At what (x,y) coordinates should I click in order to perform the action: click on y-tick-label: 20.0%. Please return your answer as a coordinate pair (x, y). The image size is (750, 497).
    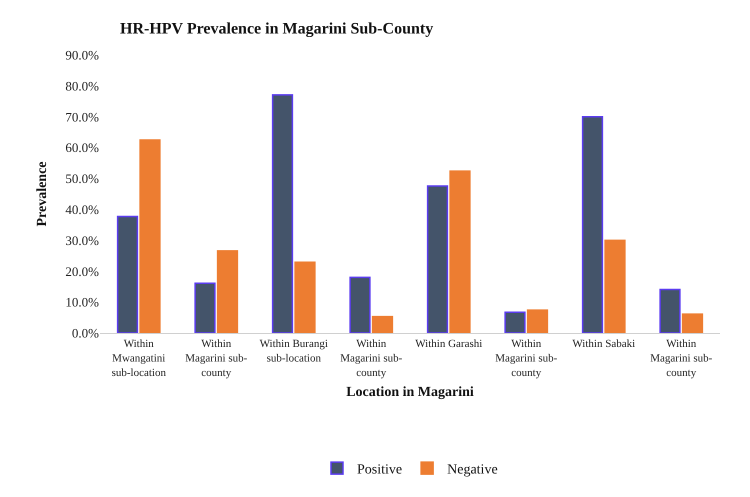
    Looking at the image, I should click on (82, 271).